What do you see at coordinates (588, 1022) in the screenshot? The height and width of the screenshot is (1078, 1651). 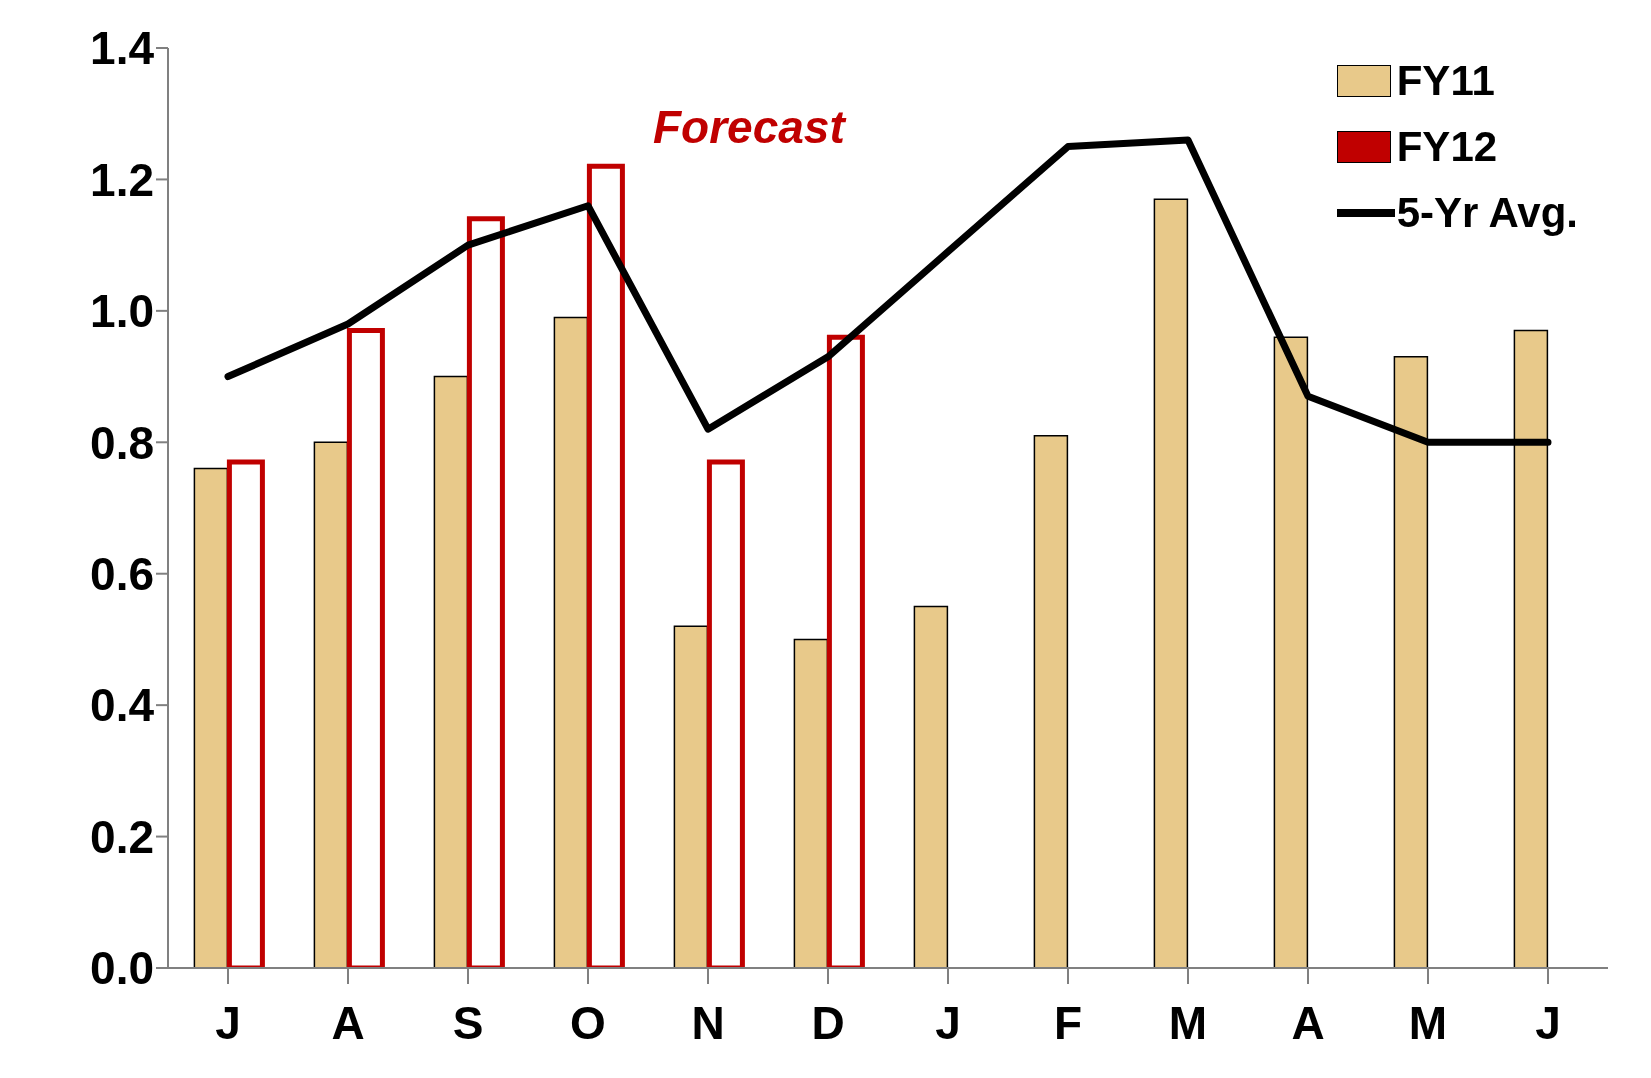 I see `x-tick-label: O` at bounding box center [588, 1022].